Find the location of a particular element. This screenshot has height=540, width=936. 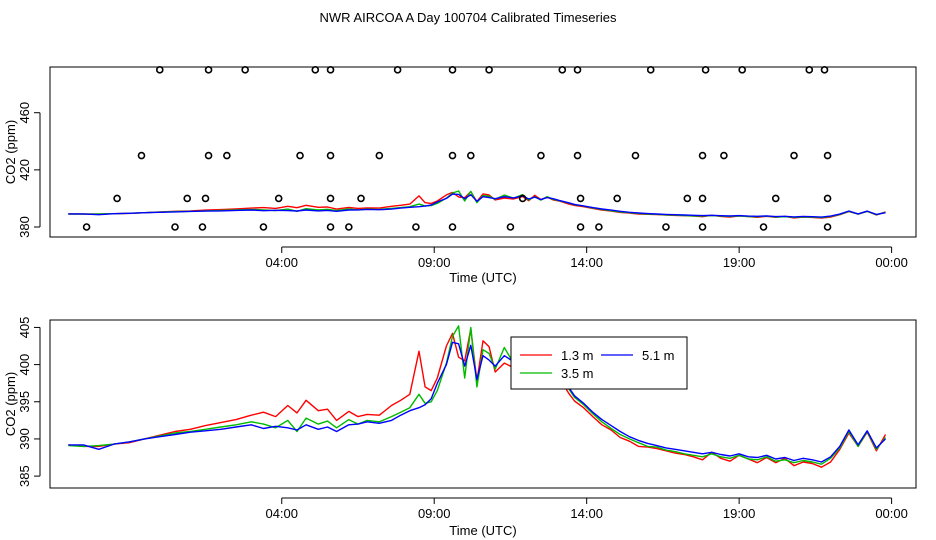

series-line-35m-top is located at coordinates (477, 204).